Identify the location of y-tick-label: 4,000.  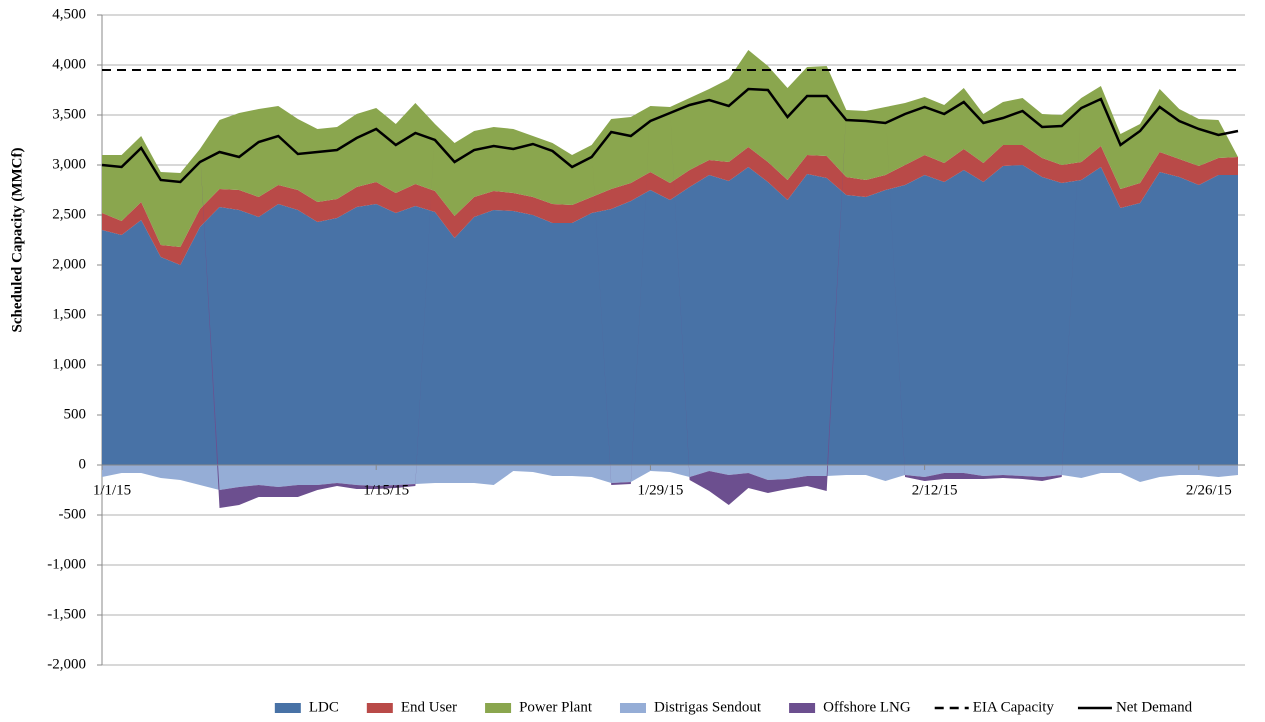
(69, 64).